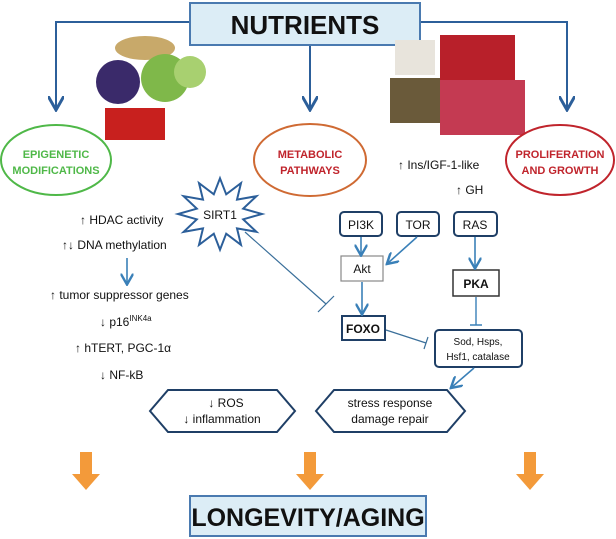 Image resolution: width=616 pixels, height=539 pixels. What do you see at coordinates (222, 411) in the screenshot?
I see `ros-inflammation-hexagon: ↓ ROS ↓ inflammation` at bounding box center [222, 411].